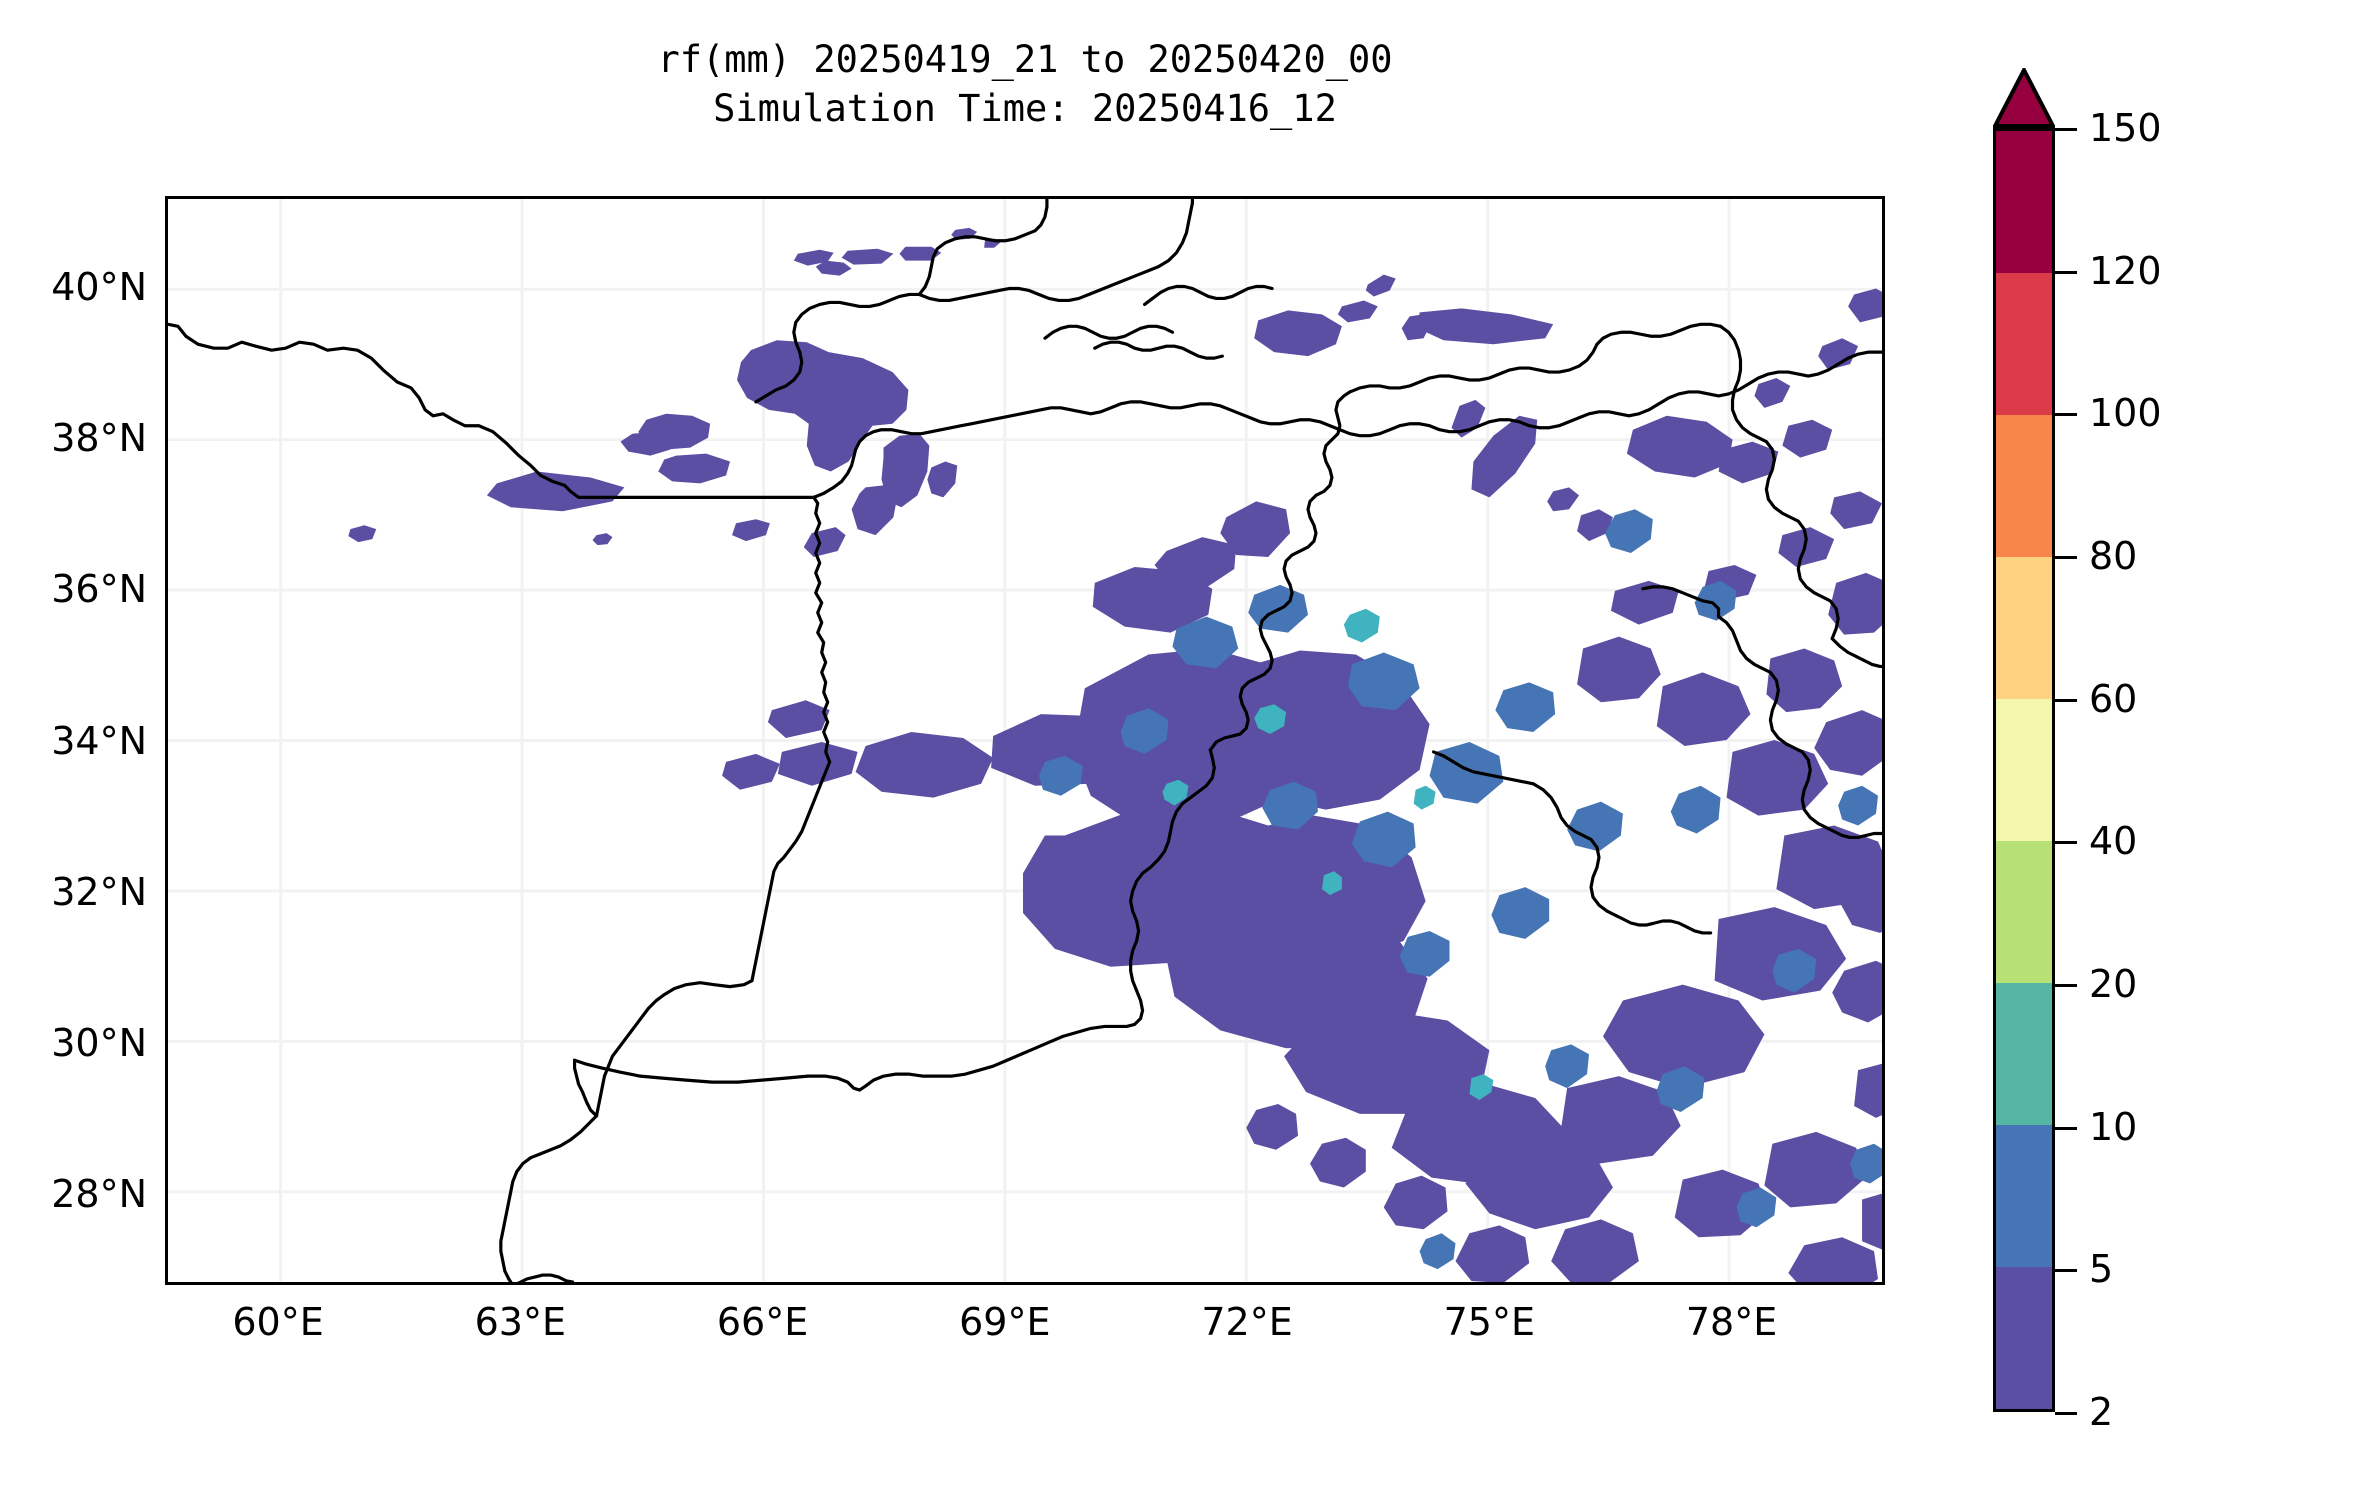 The height and width of the screenshot is (1500, 2357). What do you see at coordinates (2113, 698) in the screenshot?
I see `colorbar-tick-label-60: 60` at bounding box center [2113, 698].